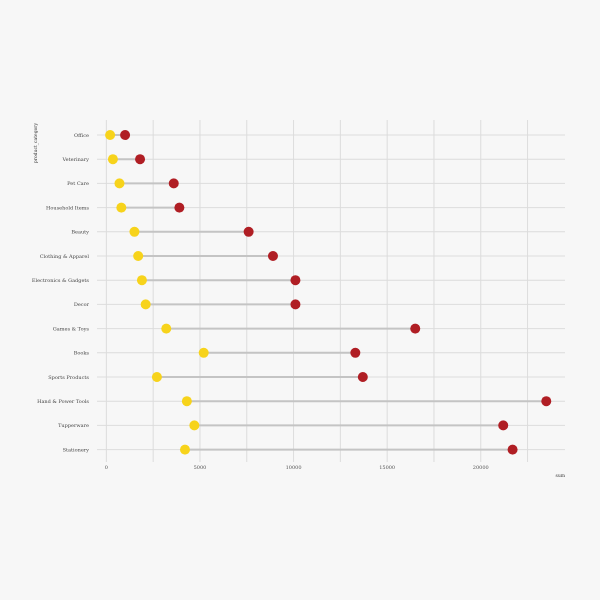  Describe the element at coordinates (294, 468) in the screenshot. I see `x-tick-label: 10000` at that location.